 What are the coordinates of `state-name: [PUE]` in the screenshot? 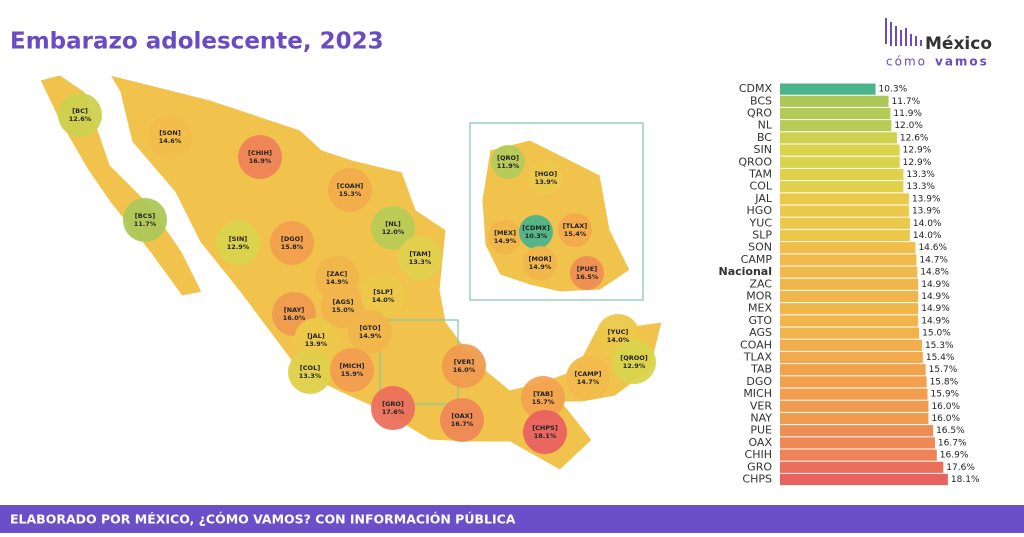 It's located at (587, 269).